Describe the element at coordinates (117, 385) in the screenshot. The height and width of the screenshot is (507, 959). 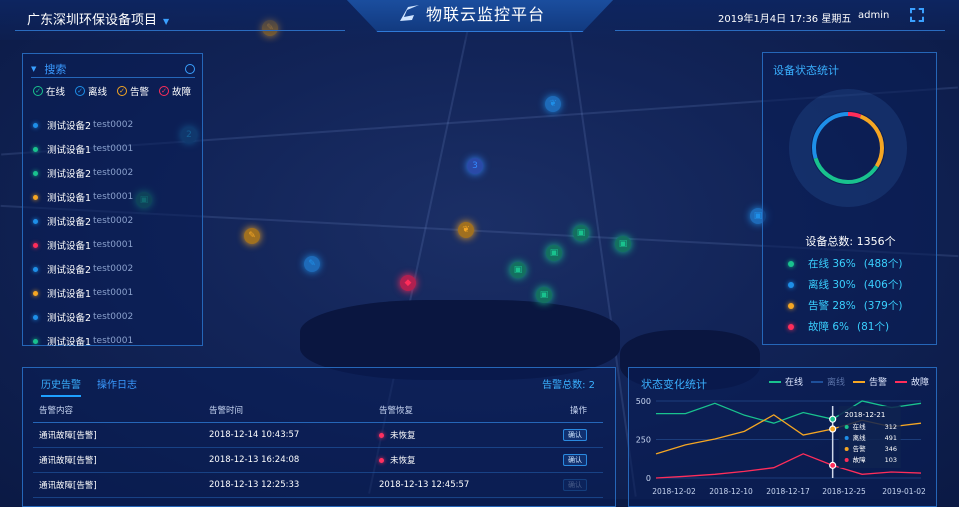
I see `tab-operation-log: 操作日志` at that location.